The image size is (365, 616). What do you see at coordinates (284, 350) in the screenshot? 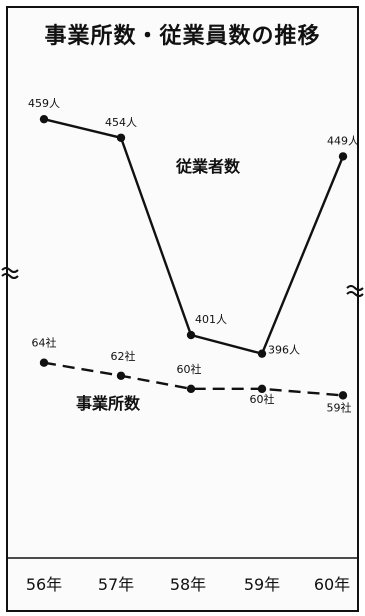
I see `data-label: 396人` at bounding box center [284, 350].